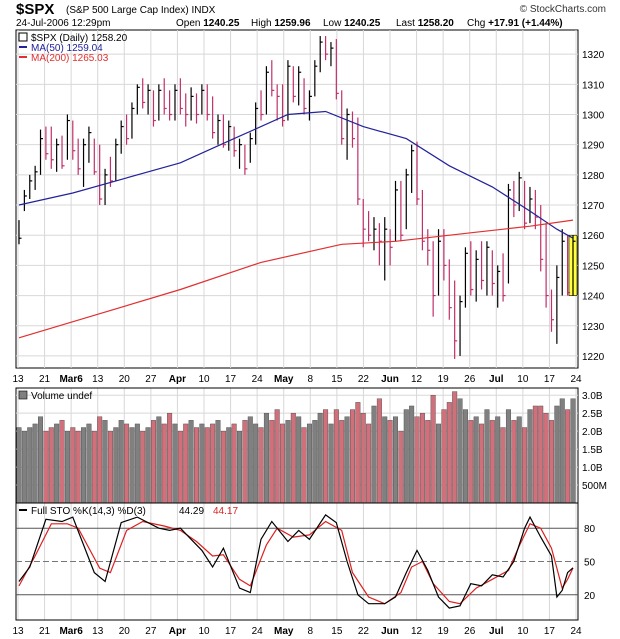  What do you see at coordinates (18, 631) in the screenshot?
I see `x-tick-label-bottom: 13` at bounding box center [18, 631].